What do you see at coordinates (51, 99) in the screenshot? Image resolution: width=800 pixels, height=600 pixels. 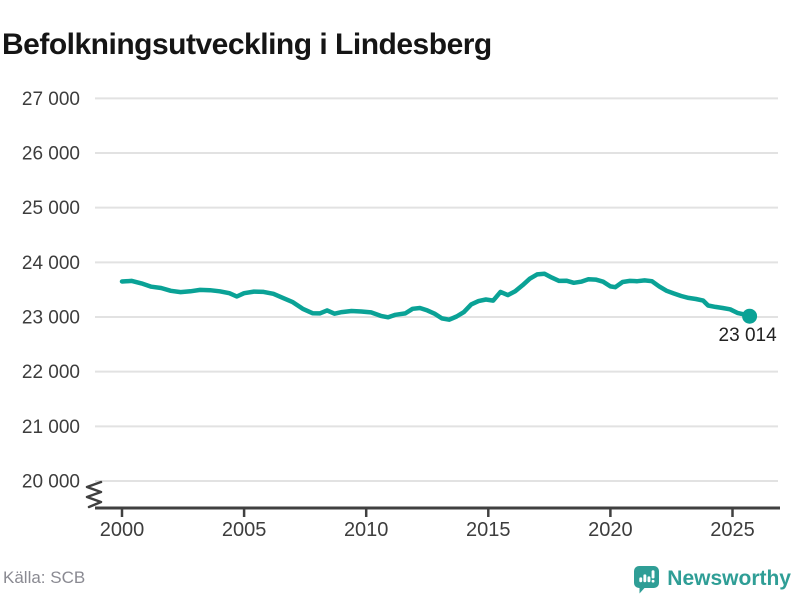 I see `y-axis-label: 27 000` at bounding box center [51, 99].